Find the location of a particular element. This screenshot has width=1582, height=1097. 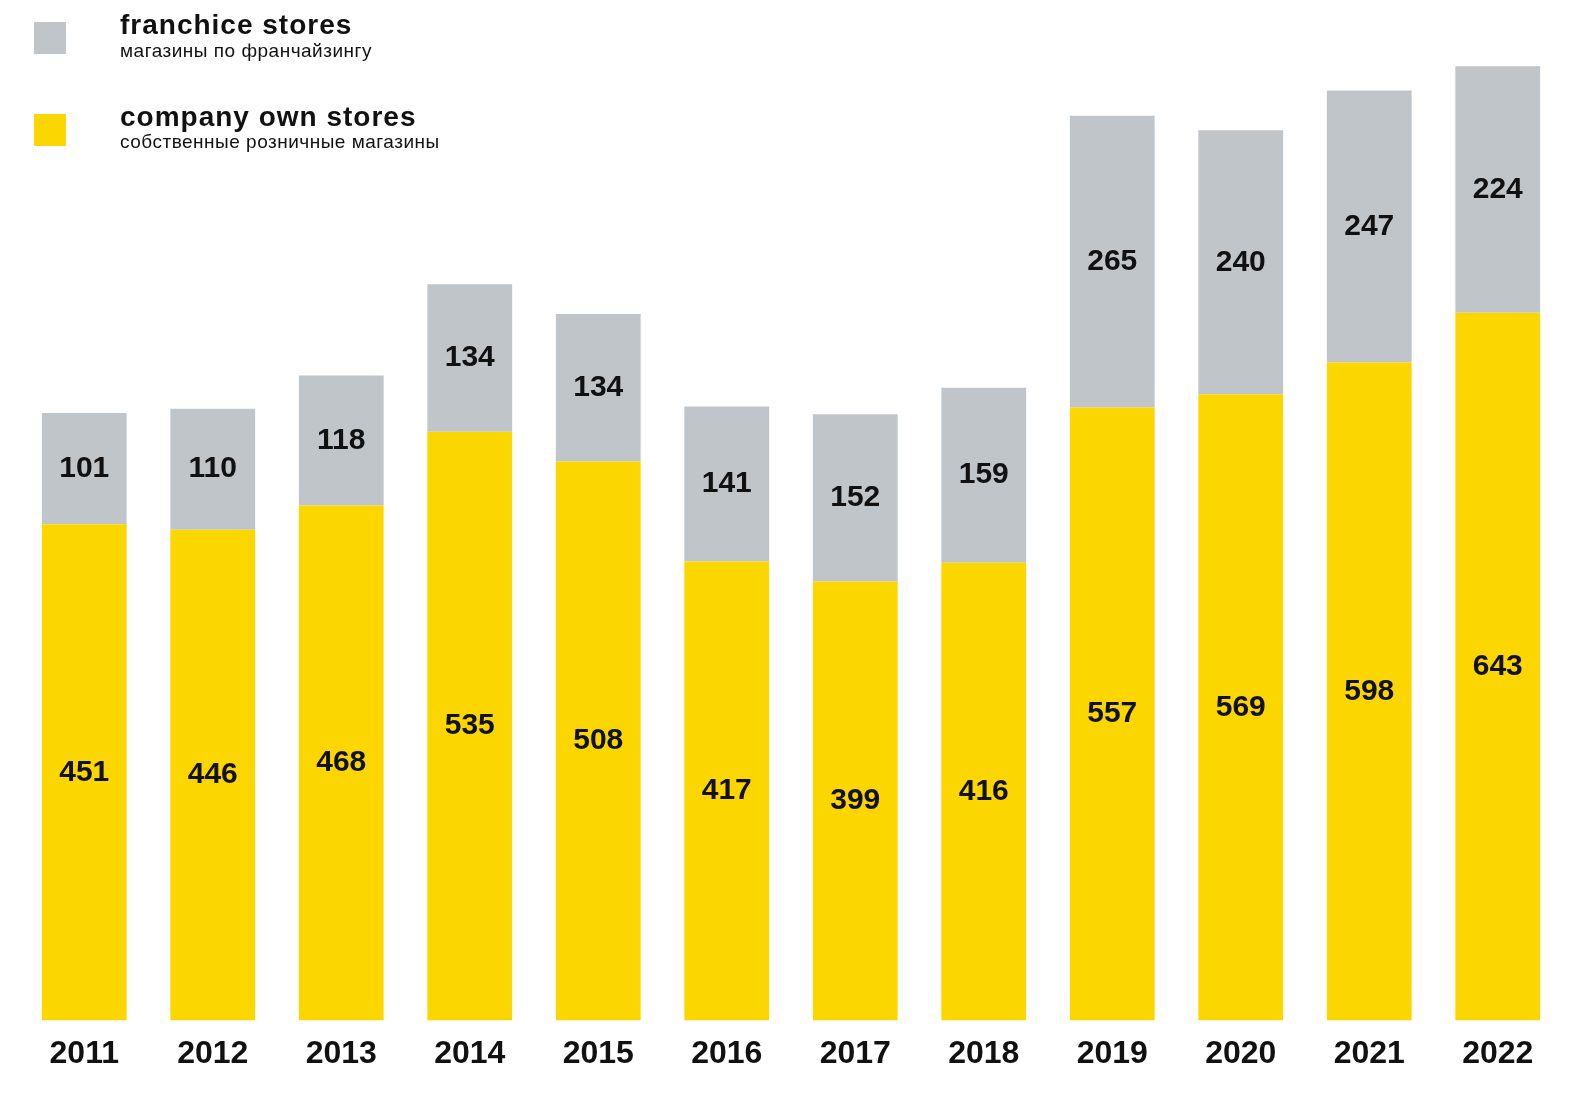

data-label: 468 is located at coordinates (341, 761).